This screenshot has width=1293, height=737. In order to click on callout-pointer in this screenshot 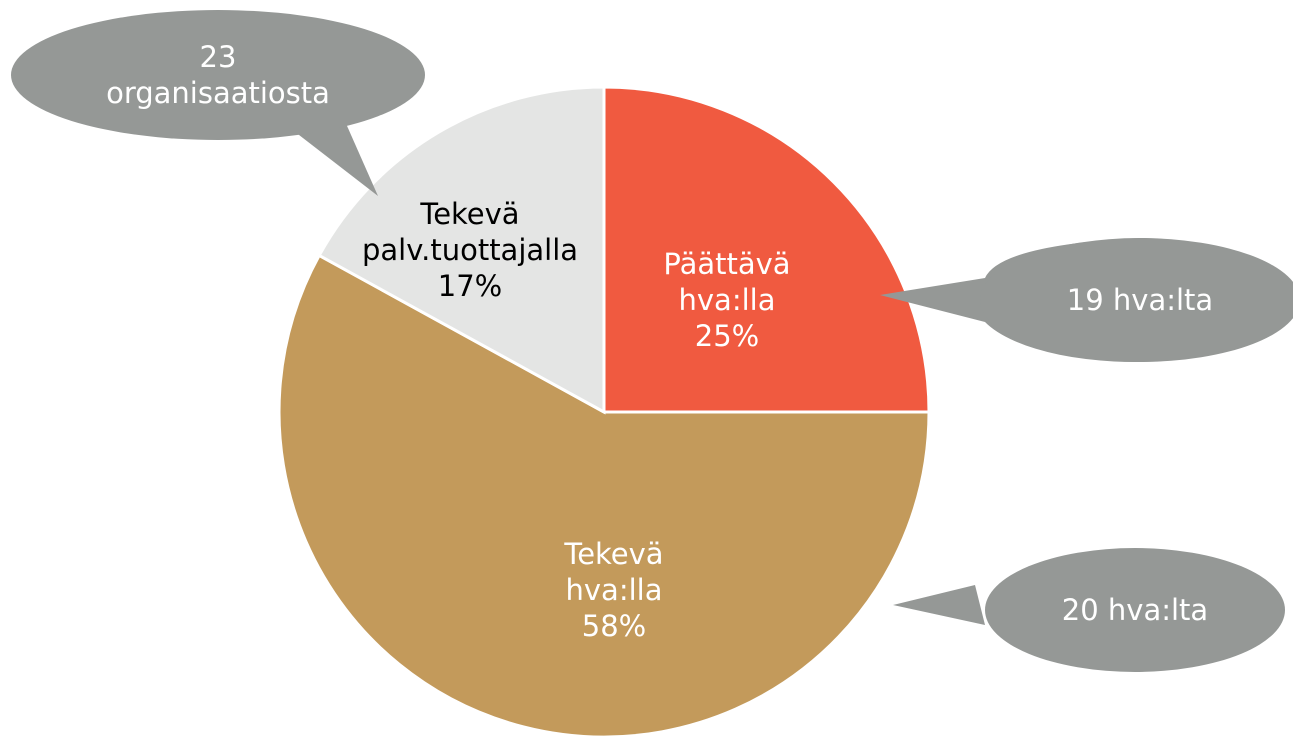, I will do `click(939, 605)`.